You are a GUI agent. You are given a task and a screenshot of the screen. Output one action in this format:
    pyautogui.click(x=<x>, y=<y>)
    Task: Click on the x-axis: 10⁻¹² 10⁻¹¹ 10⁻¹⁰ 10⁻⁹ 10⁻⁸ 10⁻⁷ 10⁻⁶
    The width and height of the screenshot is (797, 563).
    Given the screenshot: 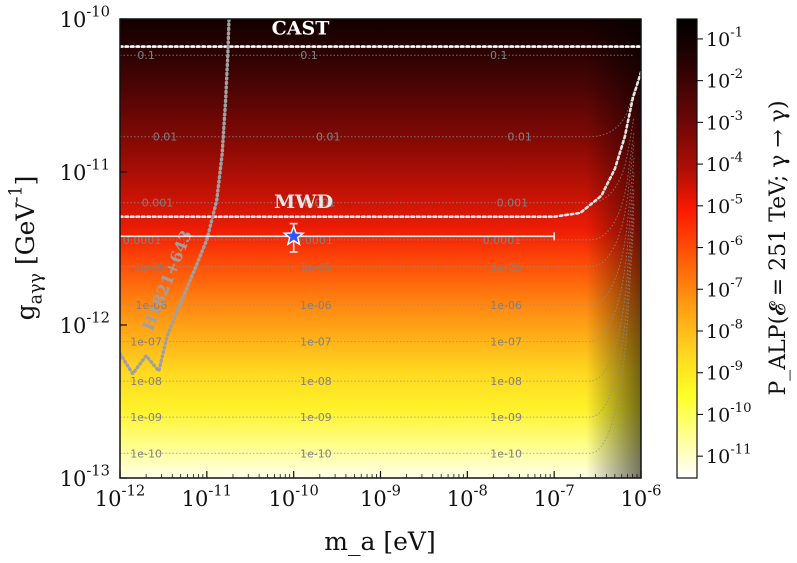 What is the action you would take?
    pyautogui.click(x=378, y=491)
    